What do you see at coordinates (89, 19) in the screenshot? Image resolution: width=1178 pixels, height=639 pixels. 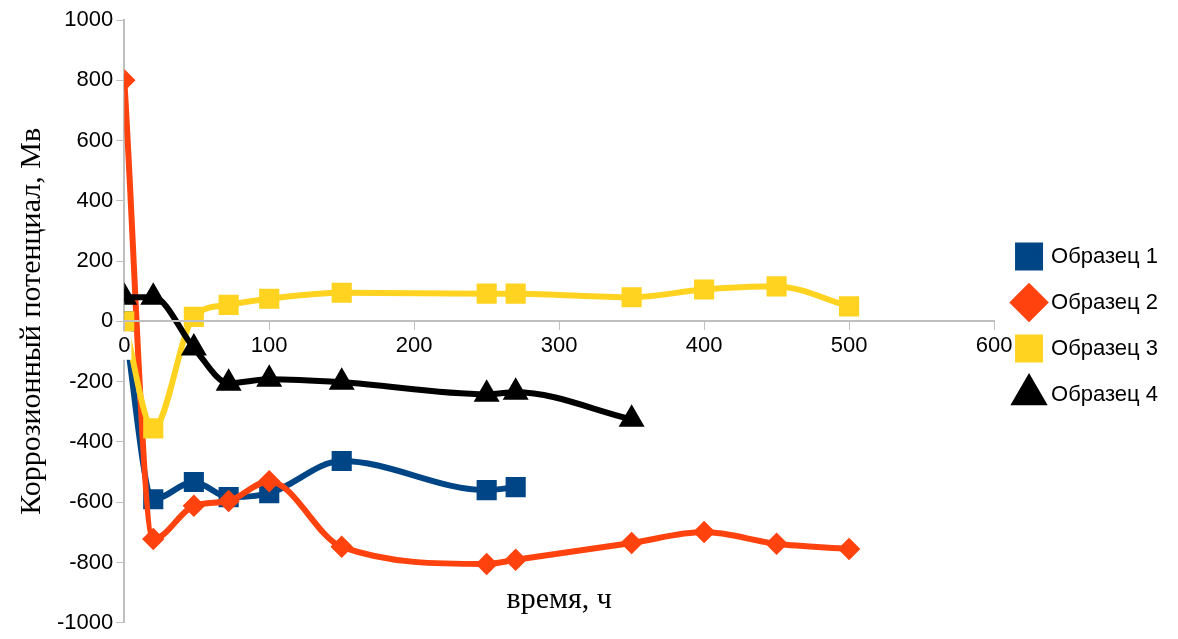 I see `y-tick-label: 1000` at bounding box center [89, 19].